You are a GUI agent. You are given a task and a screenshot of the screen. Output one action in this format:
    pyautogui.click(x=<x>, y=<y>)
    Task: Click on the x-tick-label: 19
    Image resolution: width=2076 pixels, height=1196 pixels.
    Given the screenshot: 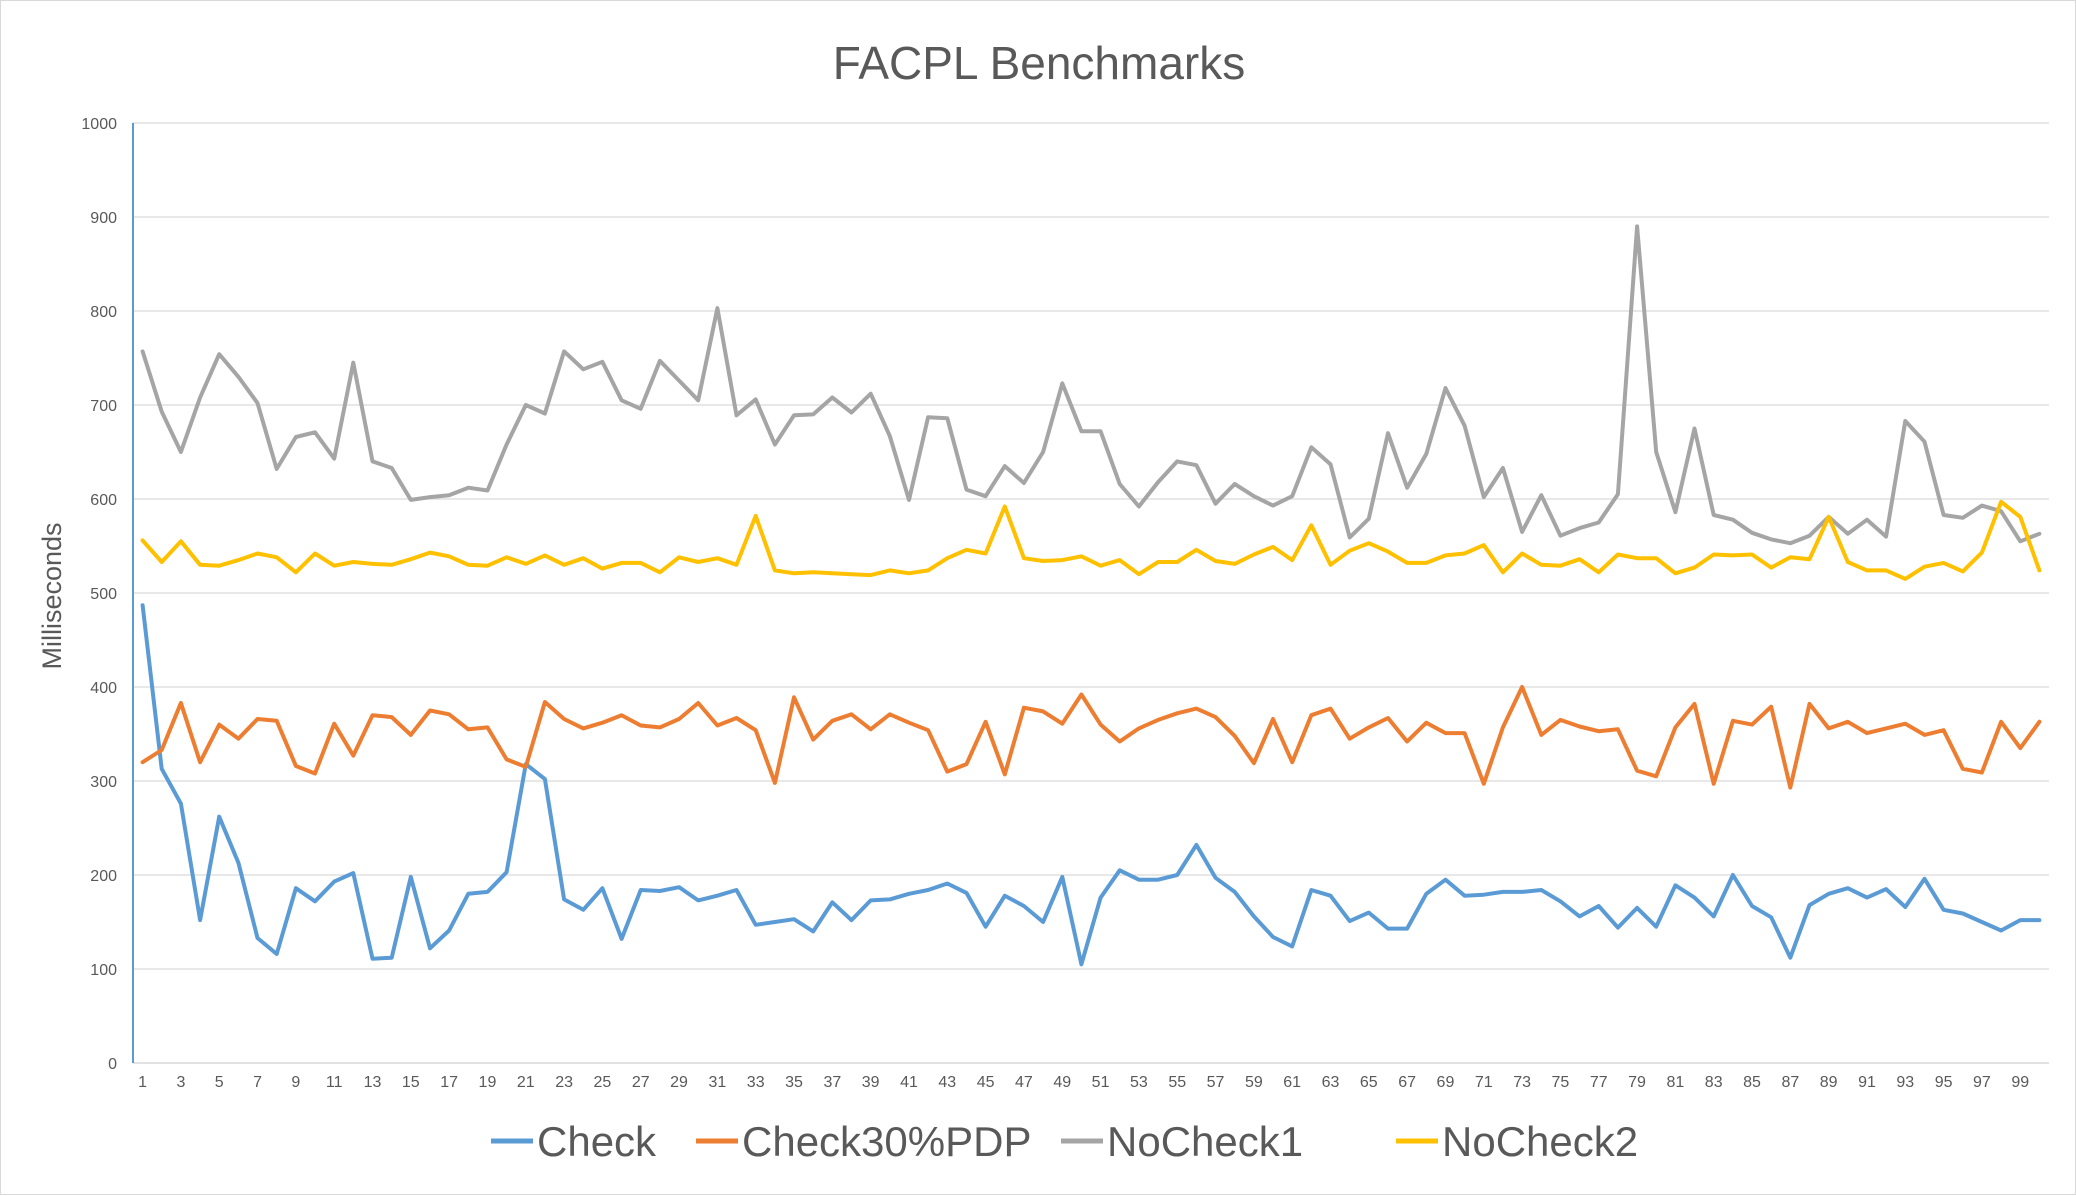 What is the action you would take?
    pyautogui.click(x=488, y=1082)
    